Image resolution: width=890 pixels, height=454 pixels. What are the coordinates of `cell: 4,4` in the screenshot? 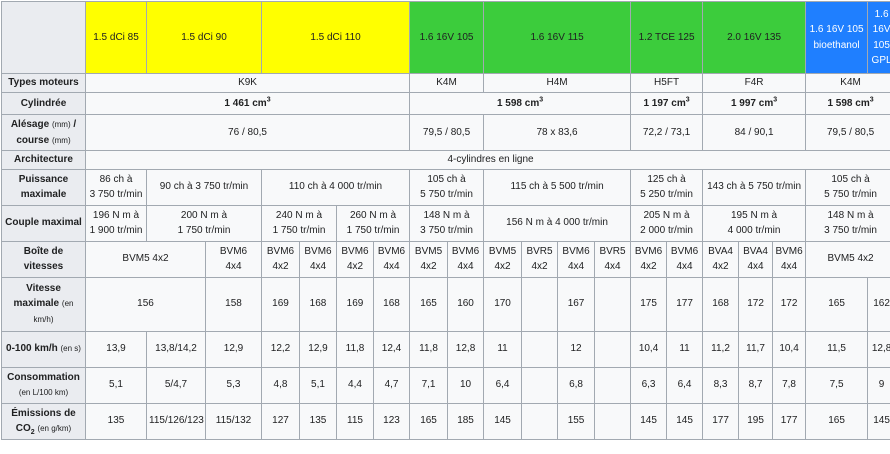 It's located at (355, 385).